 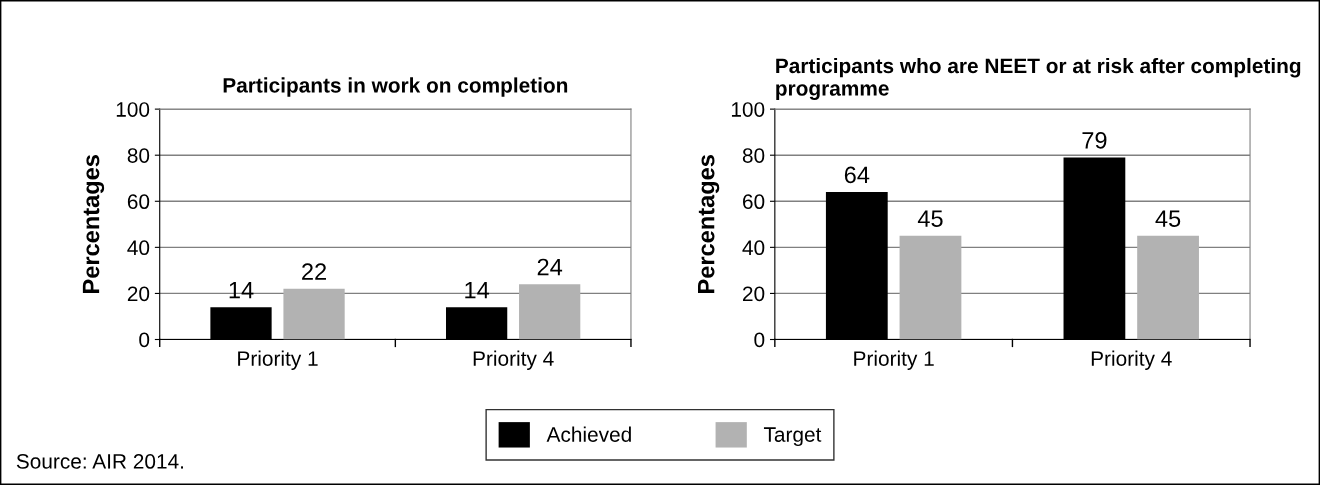 What do you see at coordinates (1038, 78) in the screenshot?
I see `chart-title: Participants who are NEET or at risk after completing programme` at bounding box center [1038, 78].